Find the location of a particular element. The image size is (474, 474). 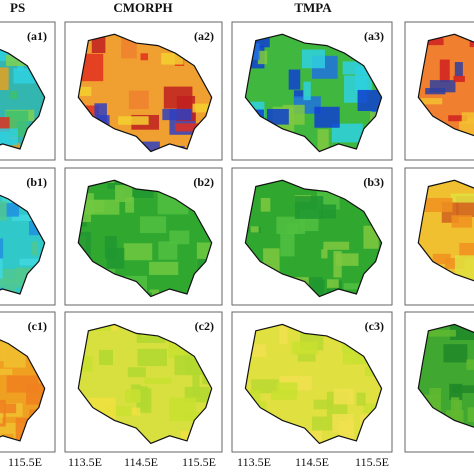

map-panel: (b1) is located at coordinates (28, 236).